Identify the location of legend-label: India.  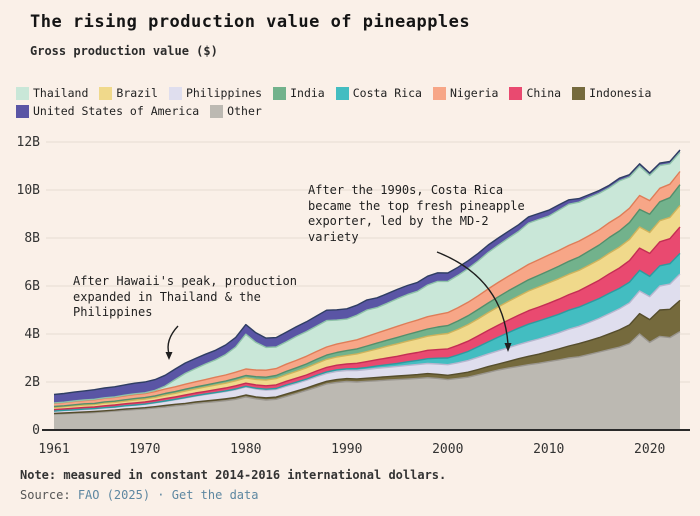
(307, 93).